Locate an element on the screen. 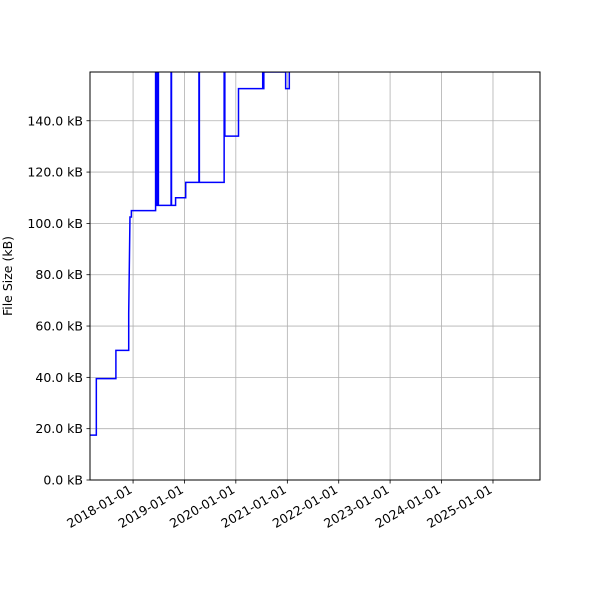 This screenshot has width=600, height=600. y-tick-label: 40.0 kB is located at coordinates (59, 377).